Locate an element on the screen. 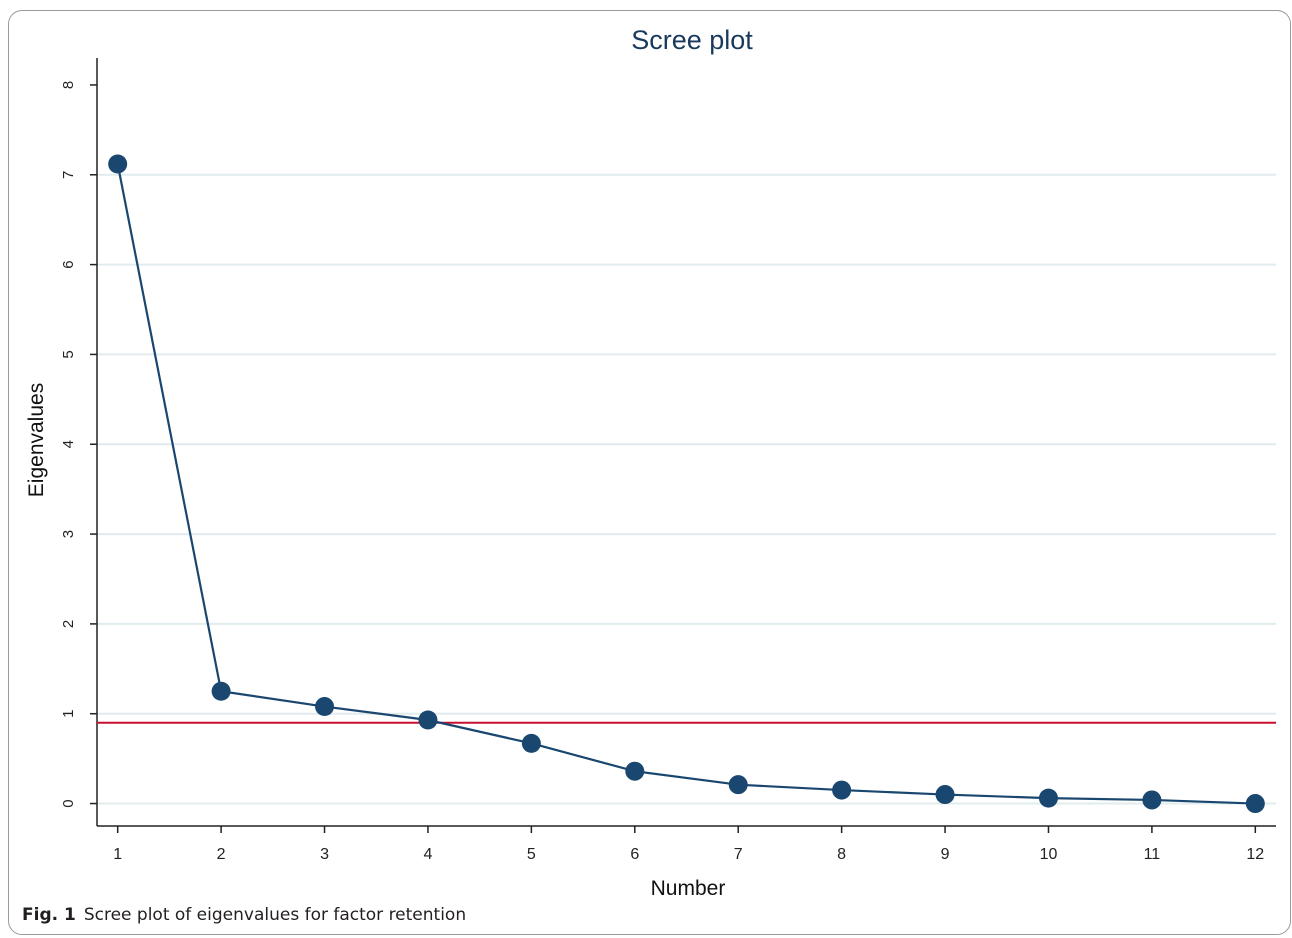  y-tick-label-8: 8 is located at coordinates (68, 85).